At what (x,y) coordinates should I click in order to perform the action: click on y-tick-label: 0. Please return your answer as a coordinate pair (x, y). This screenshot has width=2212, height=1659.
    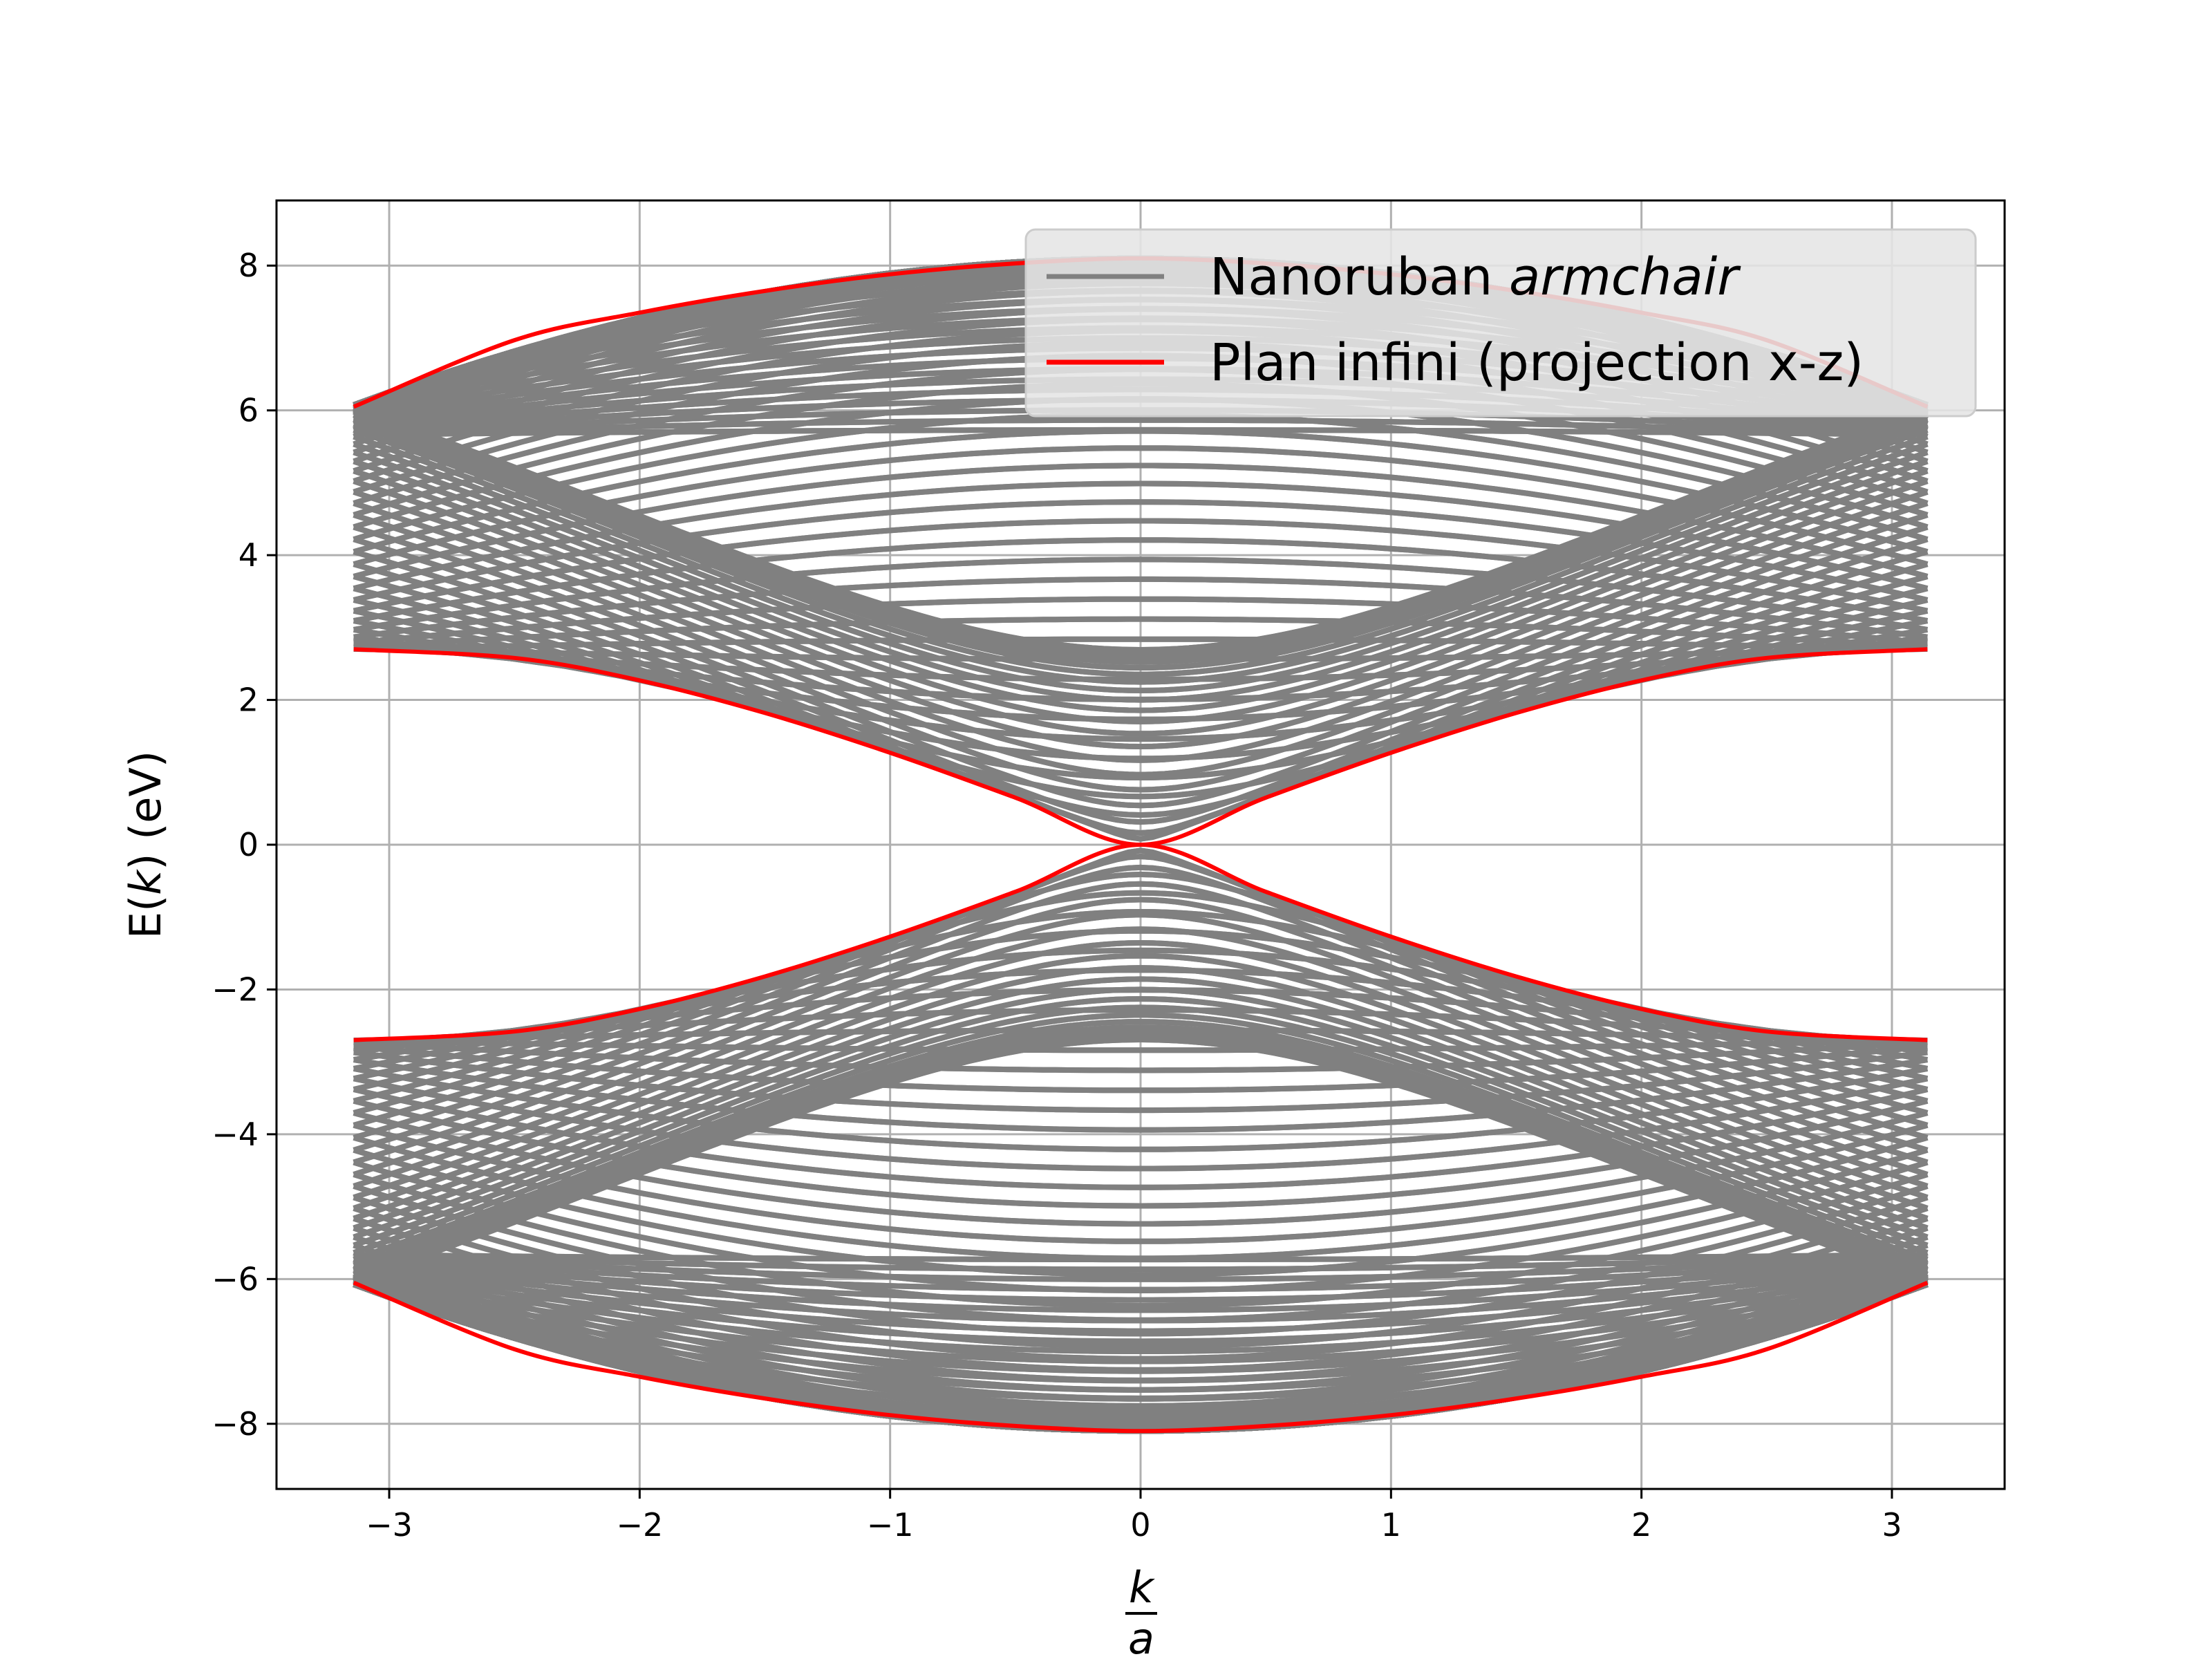
    Looking at the image, I should click on (249, 845).